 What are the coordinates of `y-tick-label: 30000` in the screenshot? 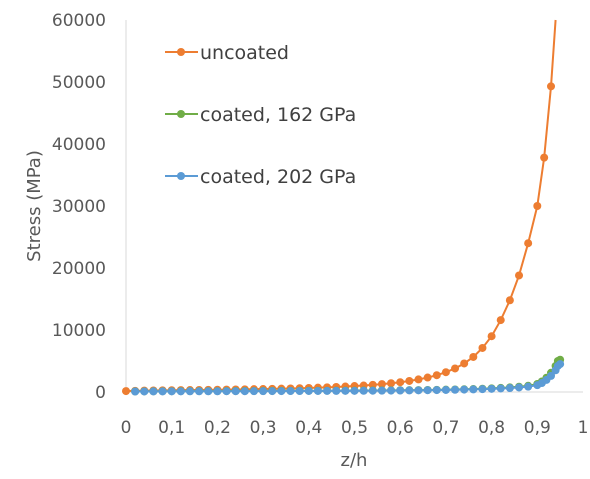 It's located at (79, 207).